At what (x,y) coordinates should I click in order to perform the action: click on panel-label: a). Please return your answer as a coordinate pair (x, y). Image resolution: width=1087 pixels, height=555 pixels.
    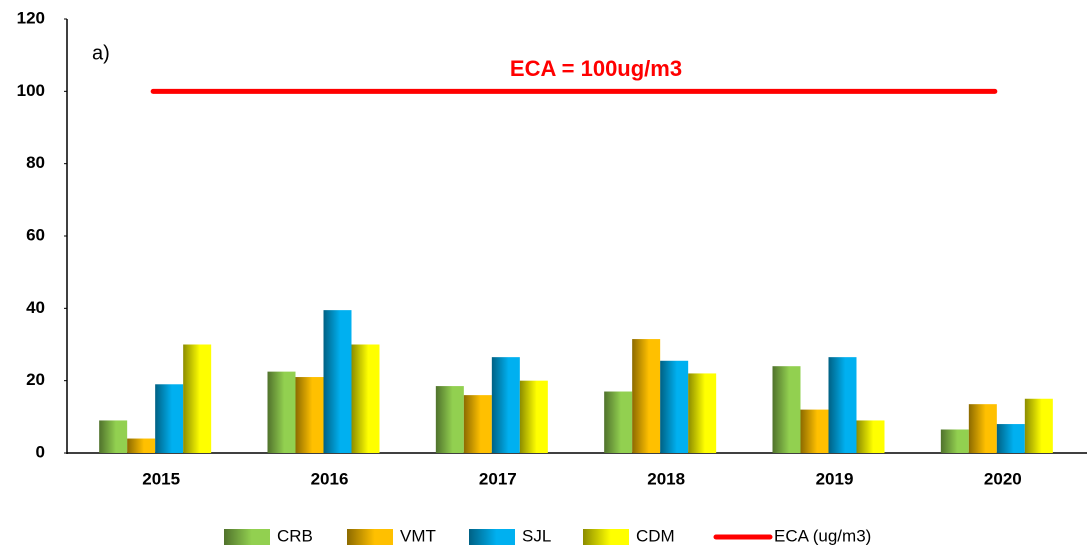
    Looking at the image, I should click on (101, 53).